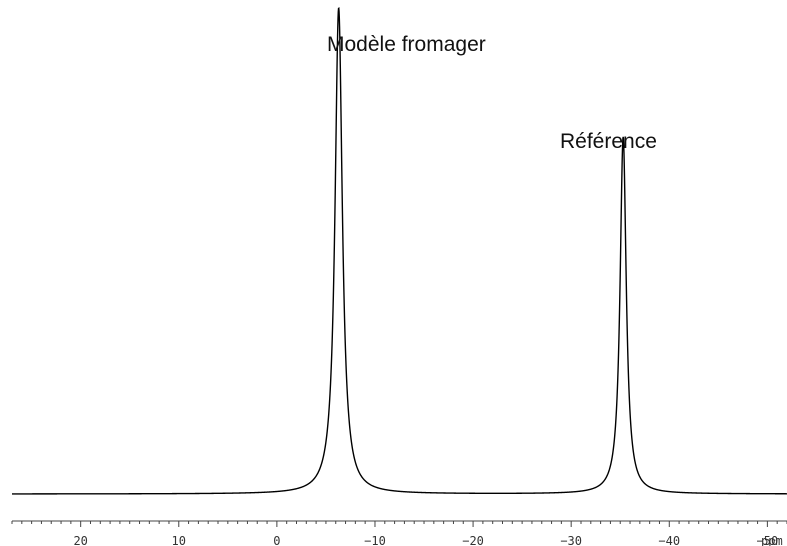 The height and width of the screenshot is (546, 787). What do you see at coordinates (669, 540) in the screenshot?
I see `x-tick-label: −40` at bounding box center [669, 540].